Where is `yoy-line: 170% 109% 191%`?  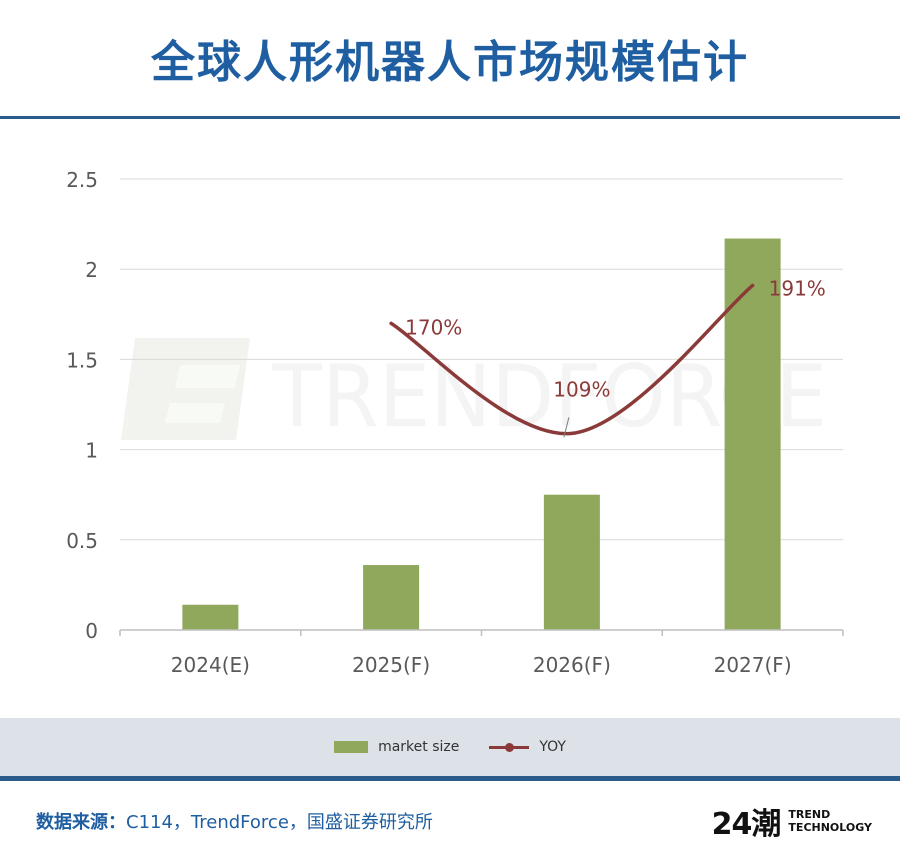
yoy-line: 170% 109% 191% is located at coordinates (607, 357).